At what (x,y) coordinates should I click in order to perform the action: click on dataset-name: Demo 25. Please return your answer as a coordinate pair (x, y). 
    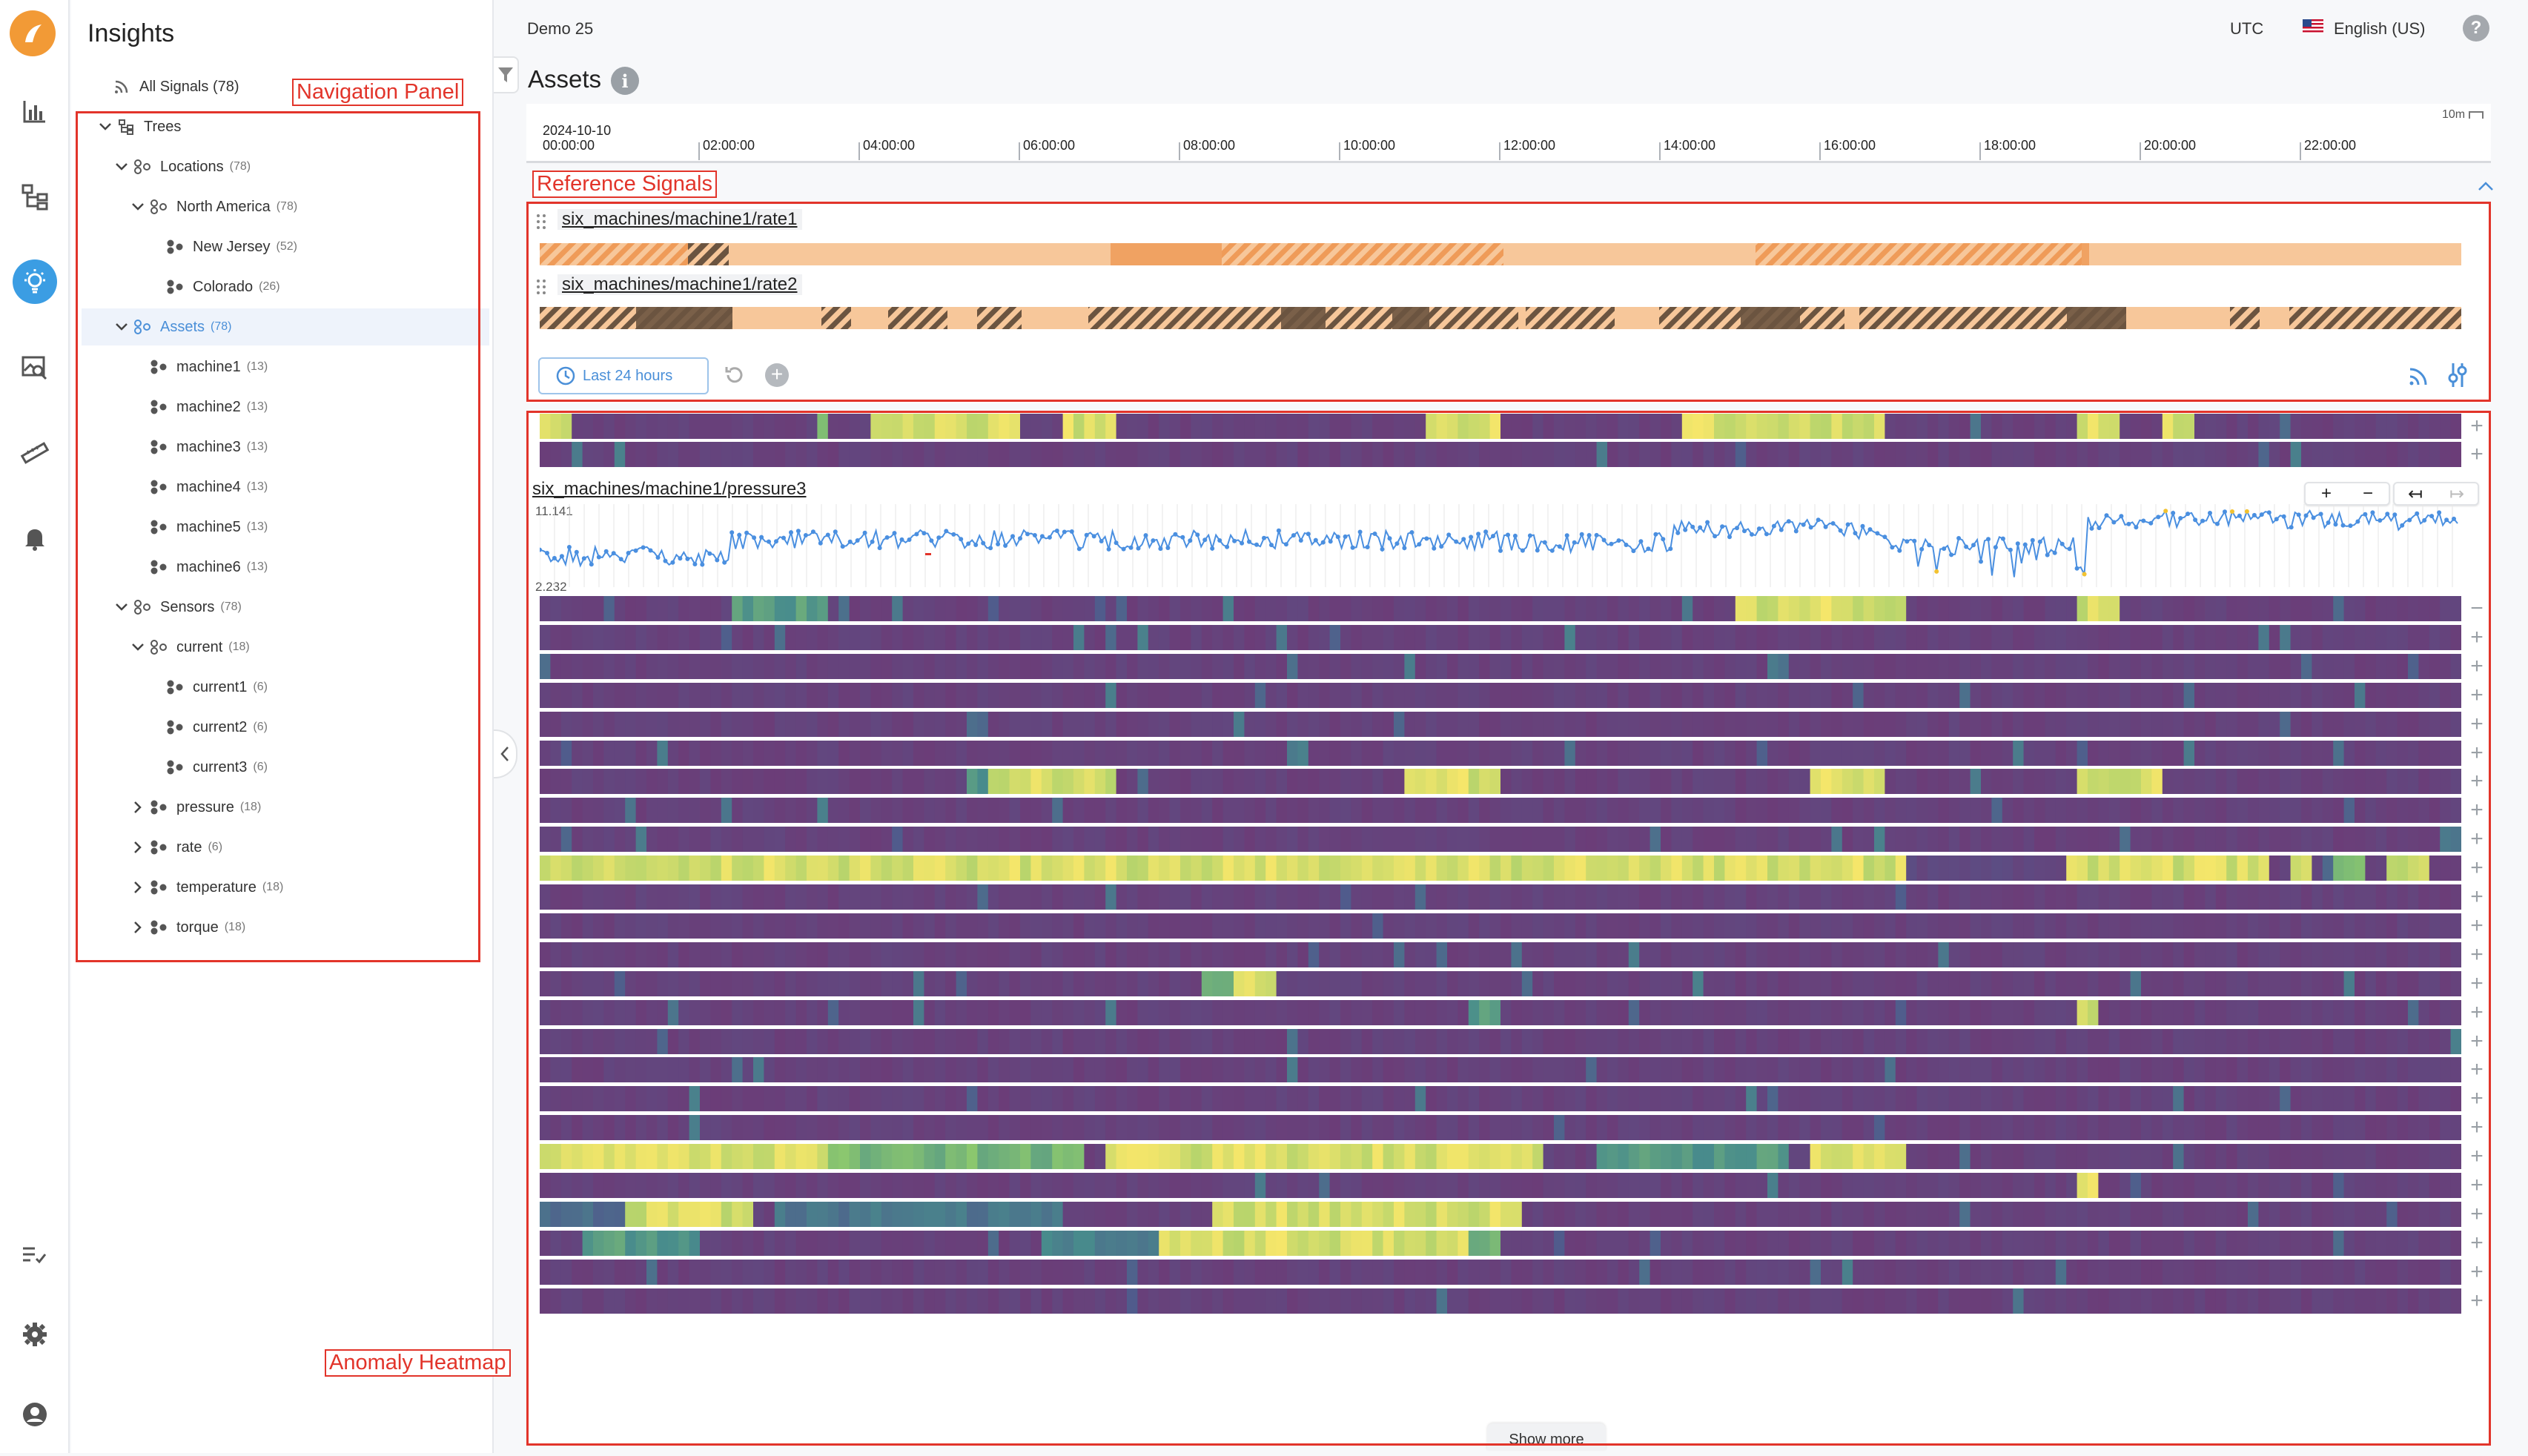
    Looking at the image, I should click on (560, 29).